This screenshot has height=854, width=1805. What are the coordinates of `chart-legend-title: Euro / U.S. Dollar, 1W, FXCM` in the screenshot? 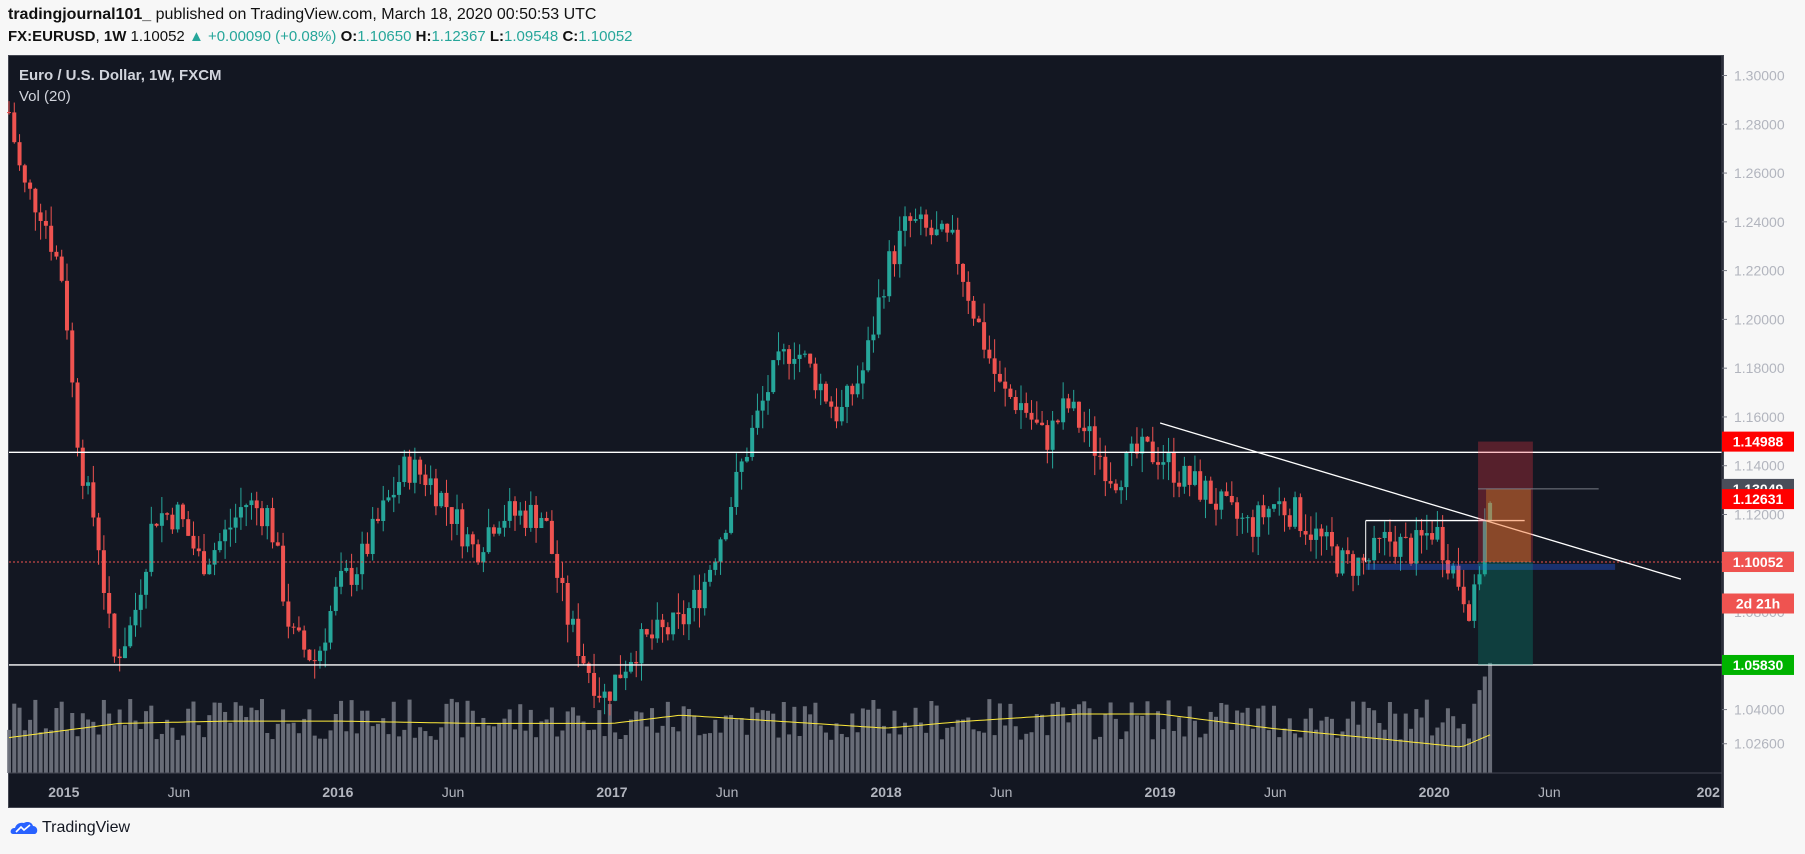 It's located at (120, 75).